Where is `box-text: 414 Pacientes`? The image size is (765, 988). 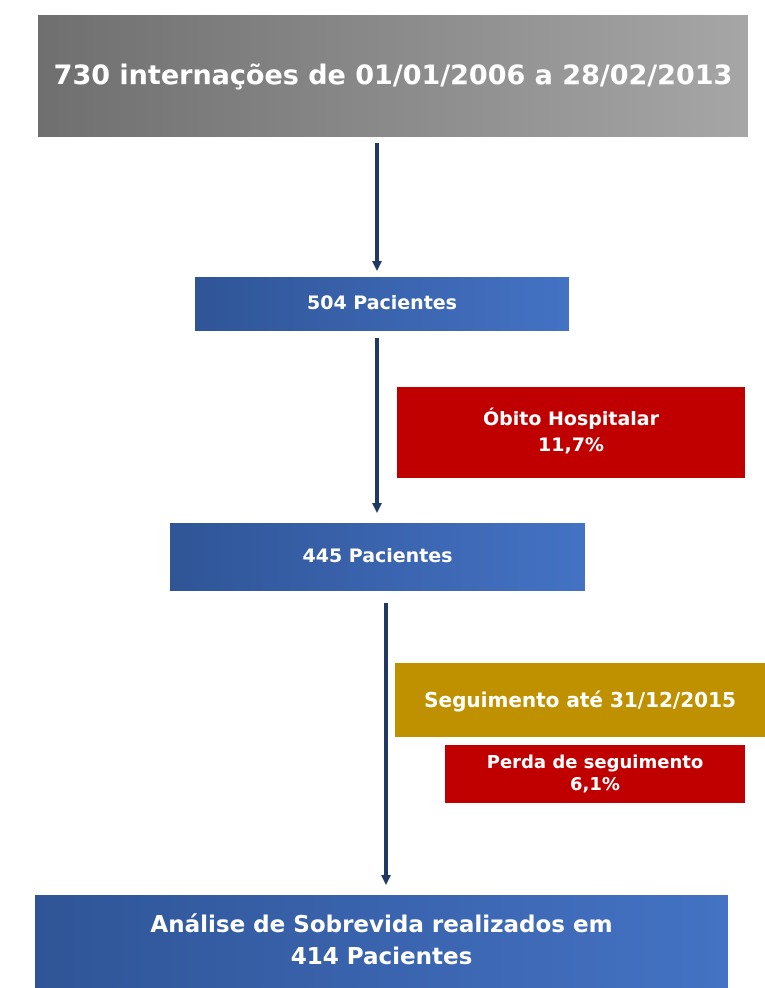
box-text: 414 Pacientes is located at coordinates (381, 956).